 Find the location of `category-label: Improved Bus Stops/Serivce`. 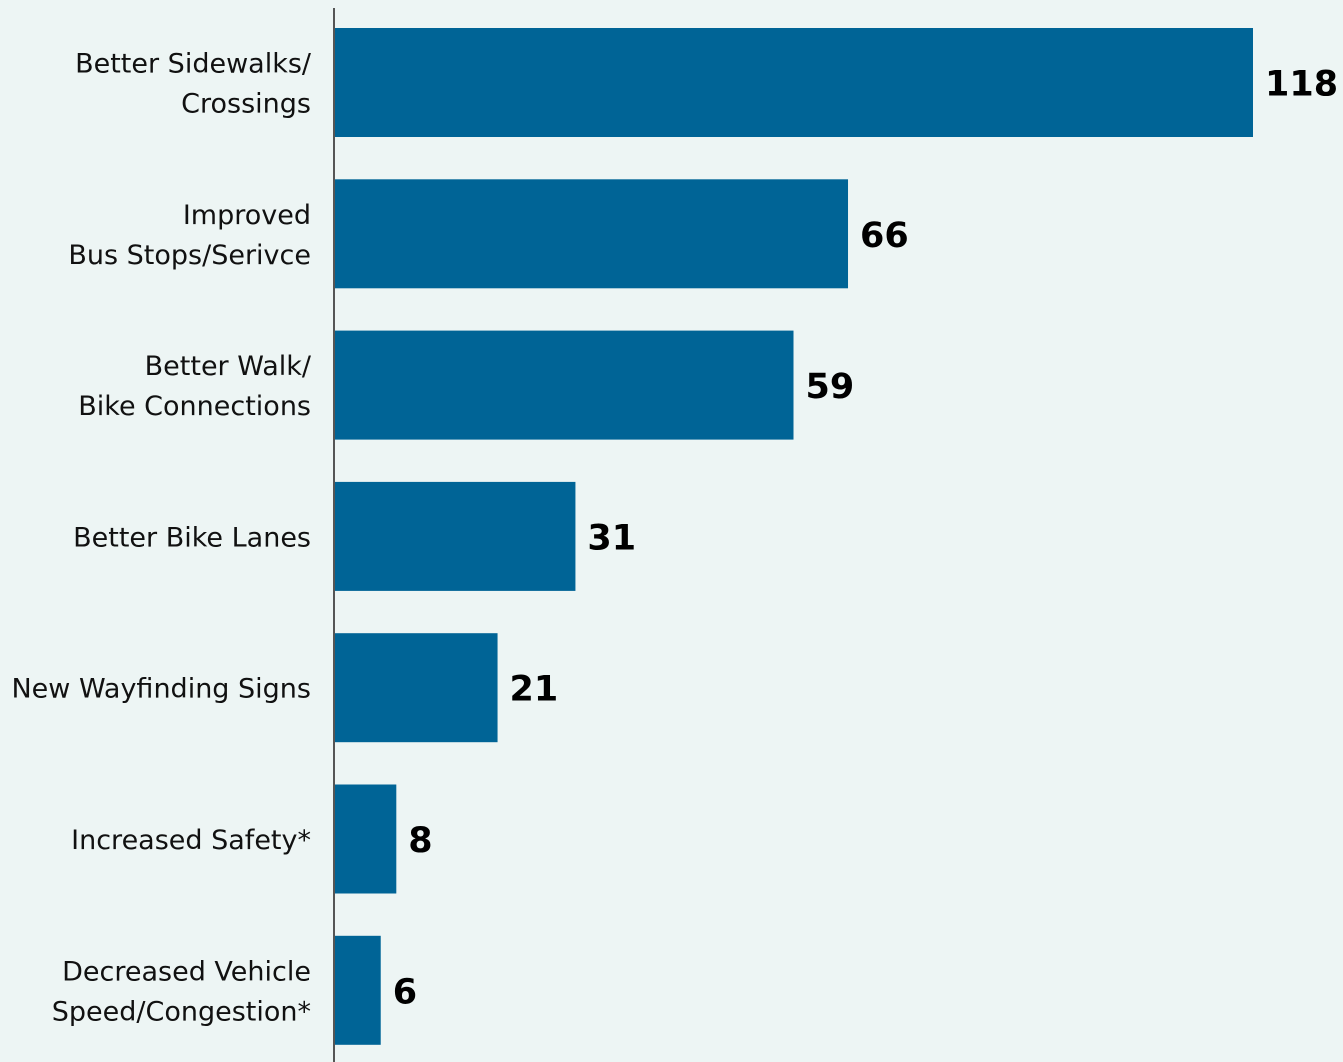

category-label: Improved Bus Stops/Serivce is located at coordinates (189, 235).